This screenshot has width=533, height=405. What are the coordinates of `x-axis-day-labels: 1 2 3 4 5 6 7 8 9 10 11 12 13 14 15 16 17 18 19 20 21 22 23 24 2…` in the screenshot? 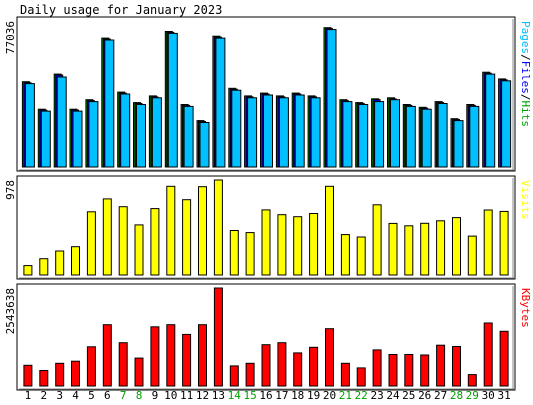 It's located at (268, 395).